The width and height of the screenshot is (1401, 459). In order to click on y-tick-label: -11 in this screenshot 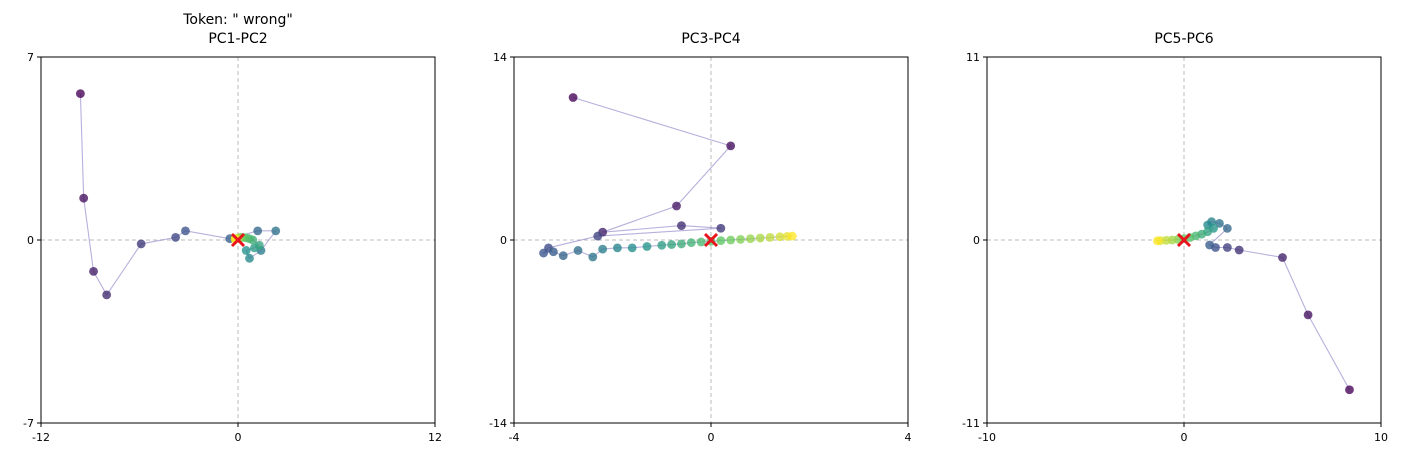, I will do `click(971, 423)`.